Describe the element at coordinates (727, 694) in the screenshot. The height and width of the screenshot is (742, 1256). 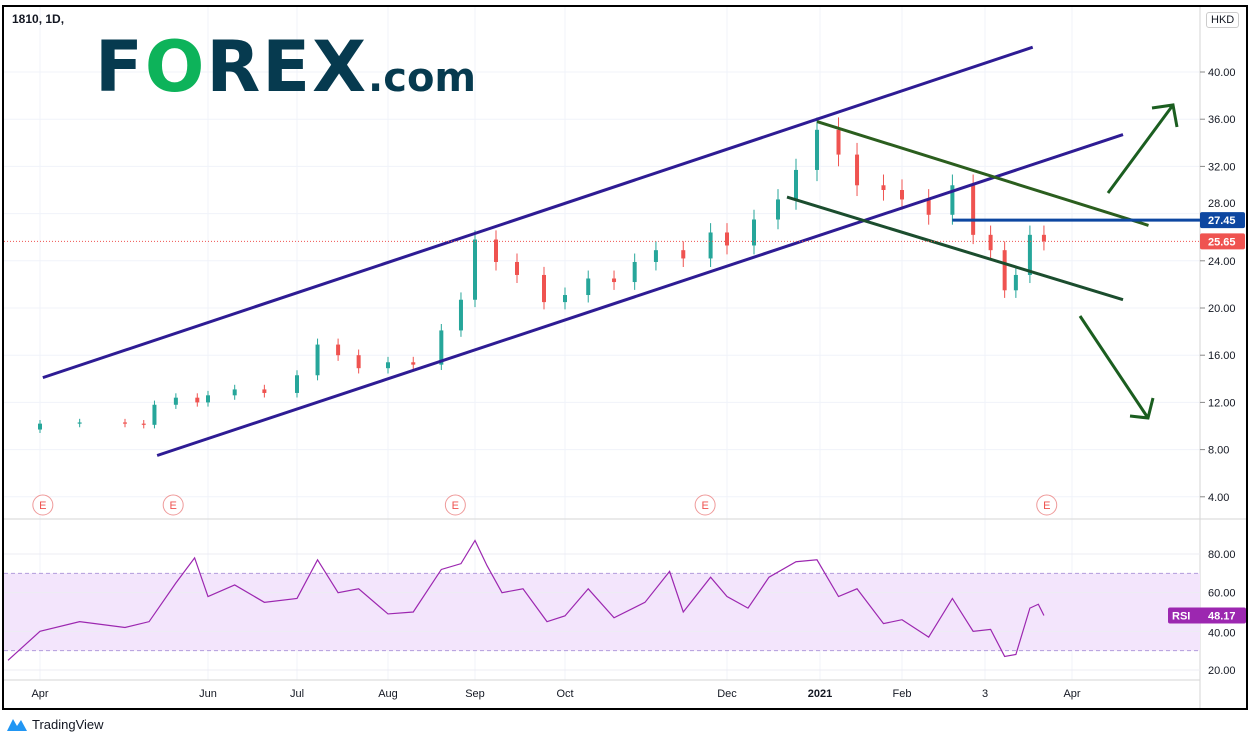
I see `time-tick-label: Dec` at that location.